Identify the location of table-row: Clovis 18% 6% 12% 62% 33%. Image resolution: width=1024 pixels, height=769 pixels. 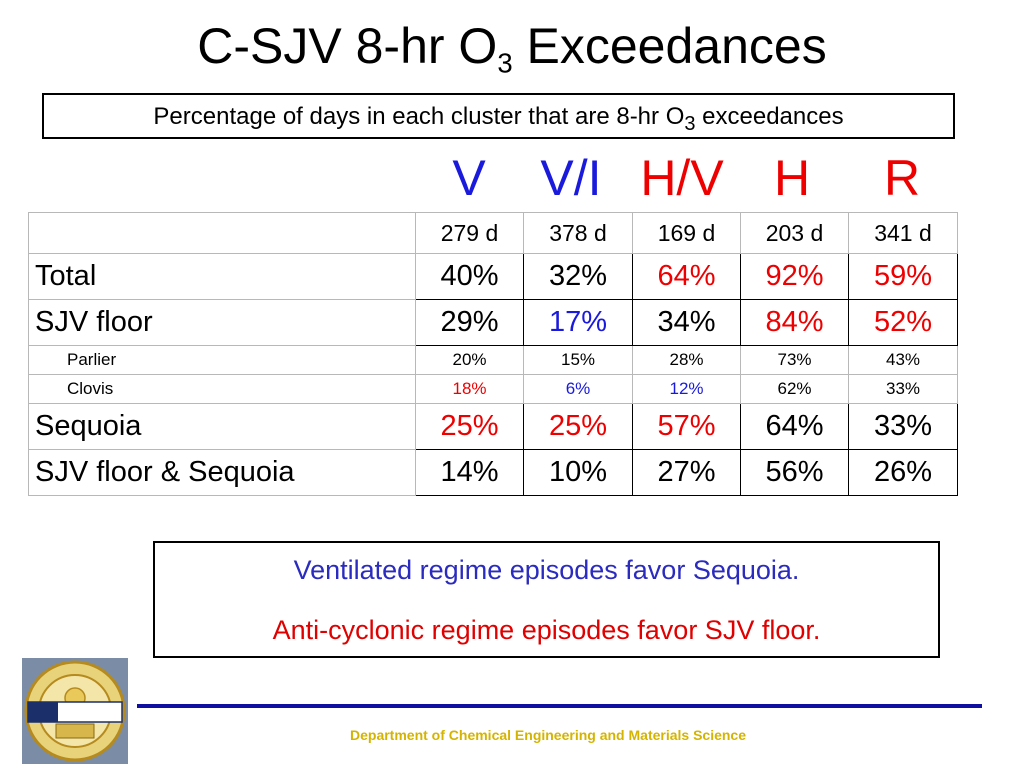
(493, 389).